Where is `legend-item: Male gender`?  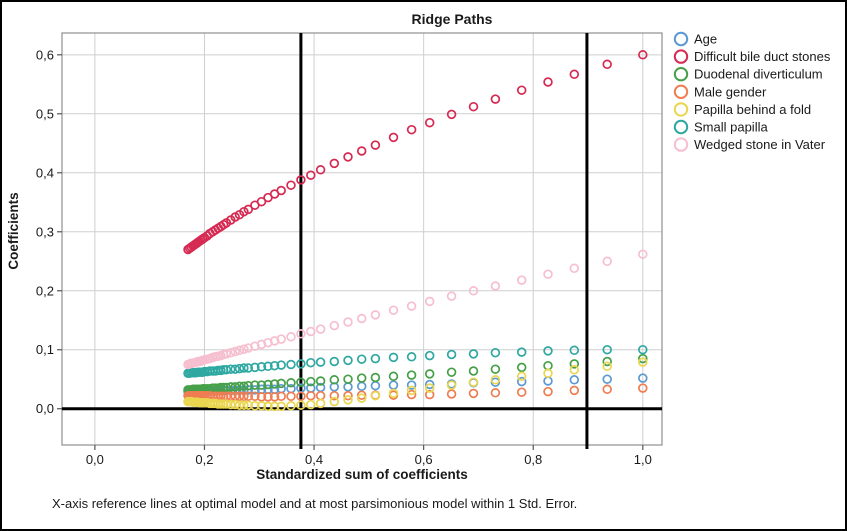
legend-item: Male gender is located at coordinates (720, 92).